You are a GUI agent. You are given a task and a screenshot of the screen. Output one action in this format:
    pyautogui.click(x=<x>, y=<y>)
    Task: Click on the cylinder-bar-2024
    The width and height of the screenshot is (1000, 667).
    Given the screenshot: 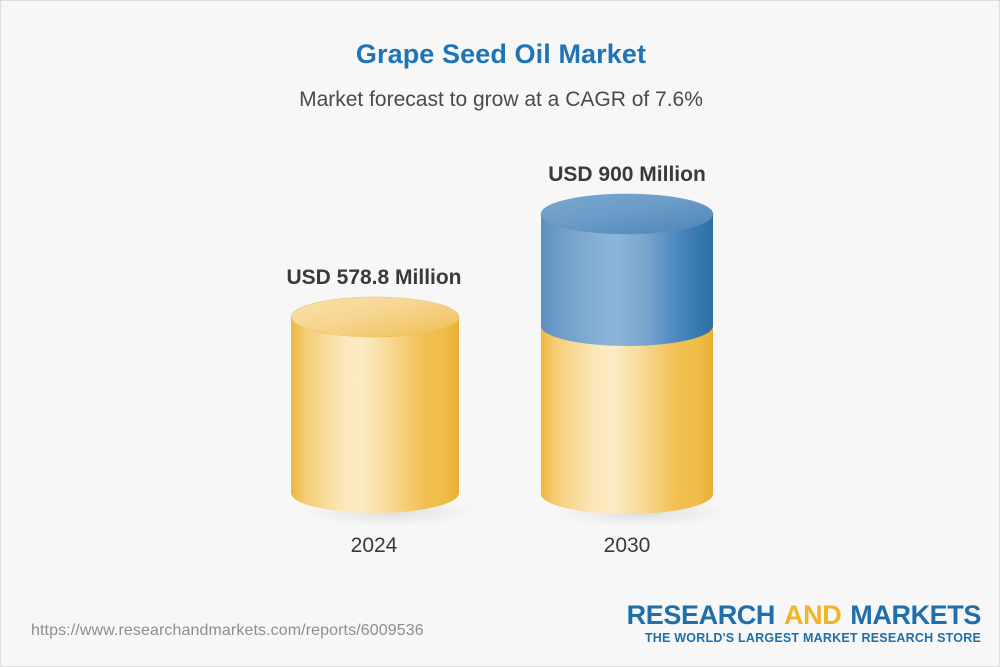 What is the action you would take?
    pyautogui.click(x=380, y=411)
    